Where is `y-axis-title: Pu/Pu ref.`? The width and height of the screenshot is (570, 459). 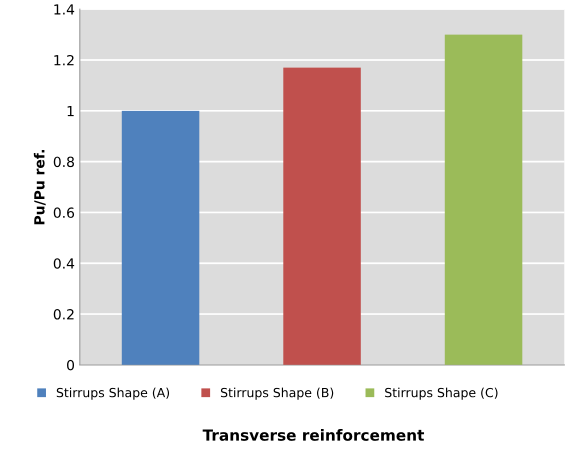
y-axis-title: Pu/Pu ref. is located at coordinates (40, 187).